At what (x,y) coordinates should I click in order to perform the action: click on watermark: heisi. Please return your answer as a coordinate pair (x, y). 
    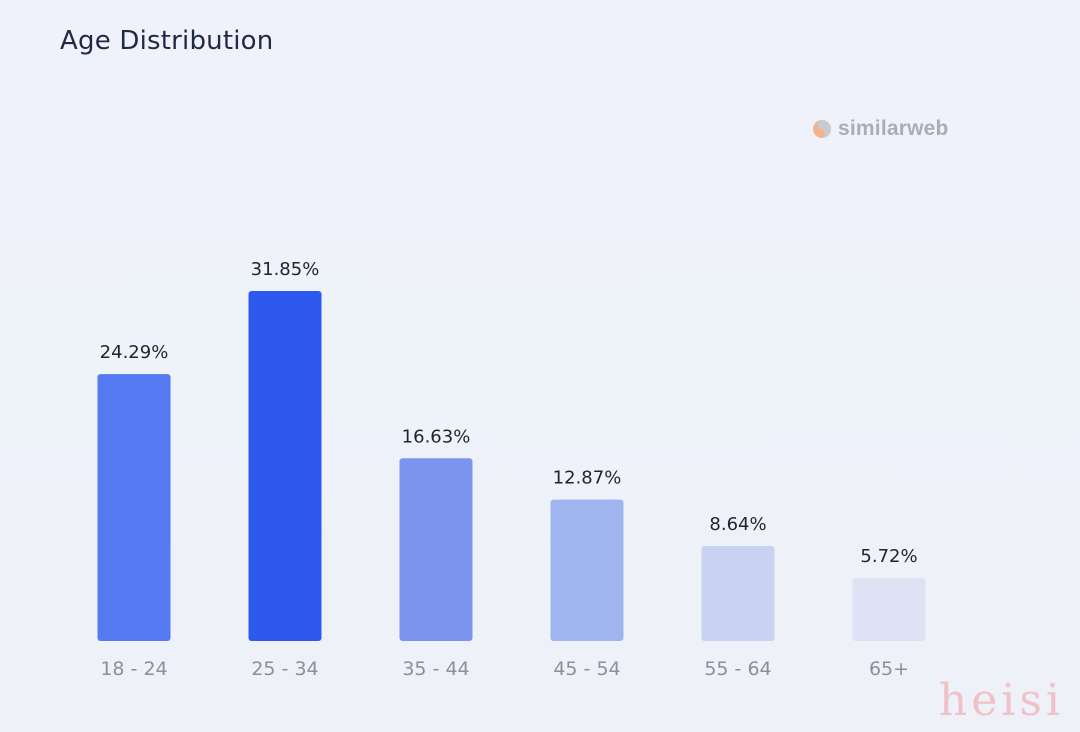
    Looking at the image, I should click on (1001, 700).